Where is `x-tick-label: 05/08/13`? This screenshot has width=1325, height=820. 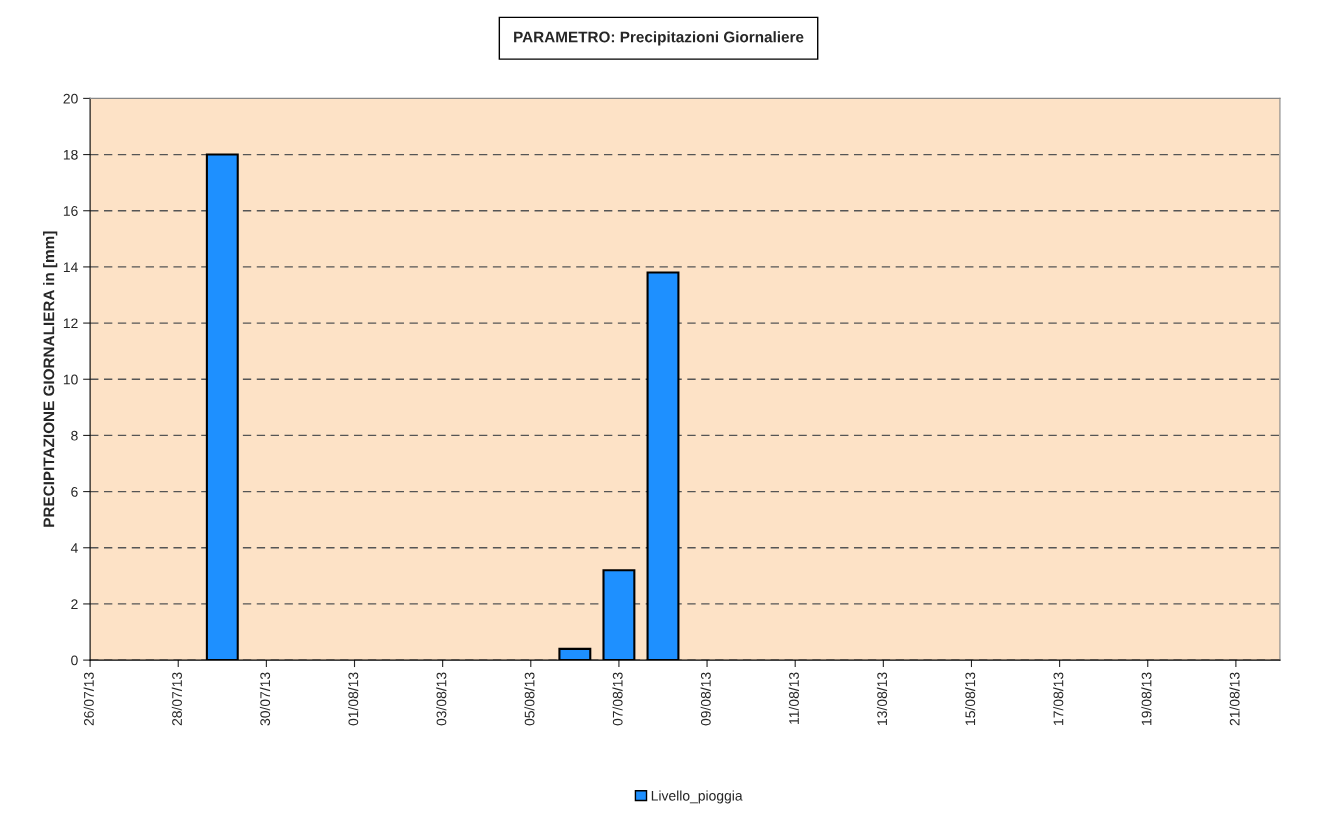
x-tick-label: 05/08/13 is located at coordinates (529, 699).